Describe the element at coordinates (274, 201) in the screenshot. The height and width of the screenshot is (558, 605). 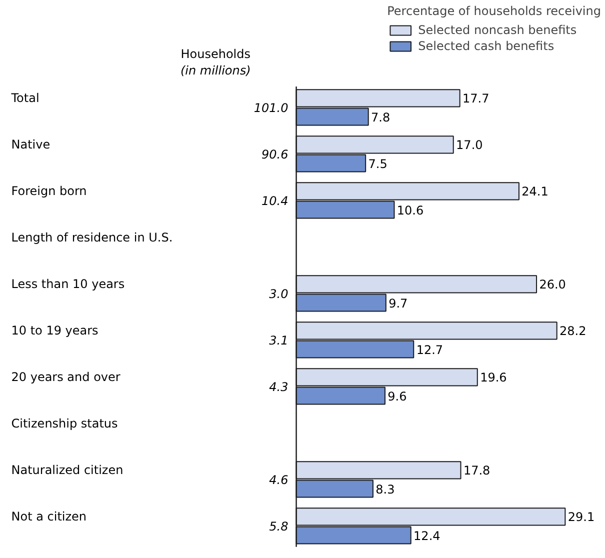
I see `text: 10.4` at that location.